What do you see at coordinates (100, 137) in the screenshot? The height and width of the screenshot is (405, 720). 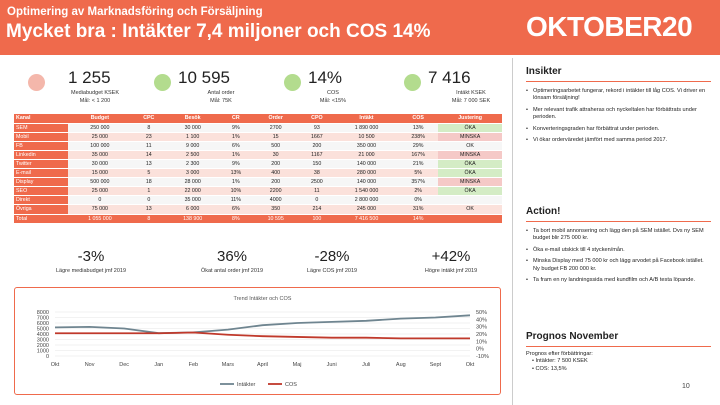 I see `table-cell: 25 000` at bounding box center [100, 137].